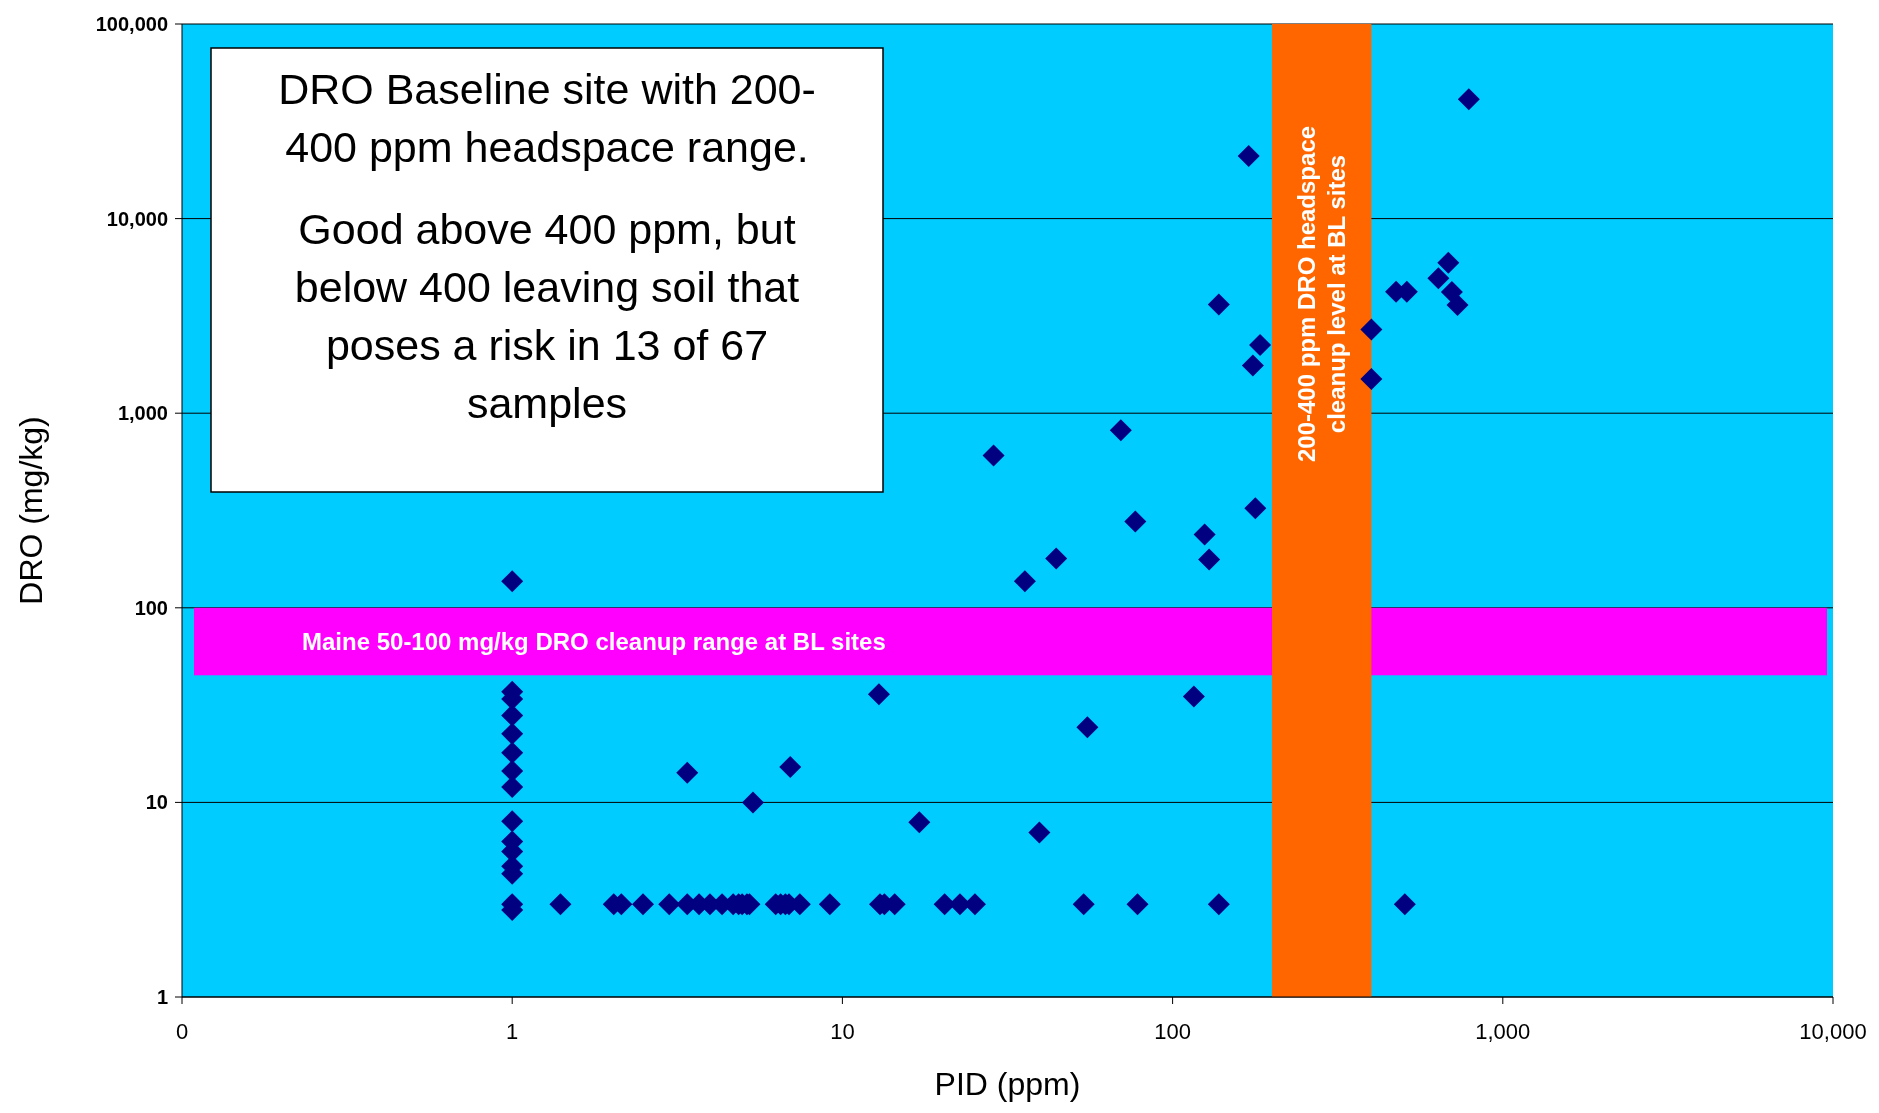 Image resolution: width=1879 pixels, height=1113 pixels. I want to click on y-tick-label: 1,000, so click(142, 413).